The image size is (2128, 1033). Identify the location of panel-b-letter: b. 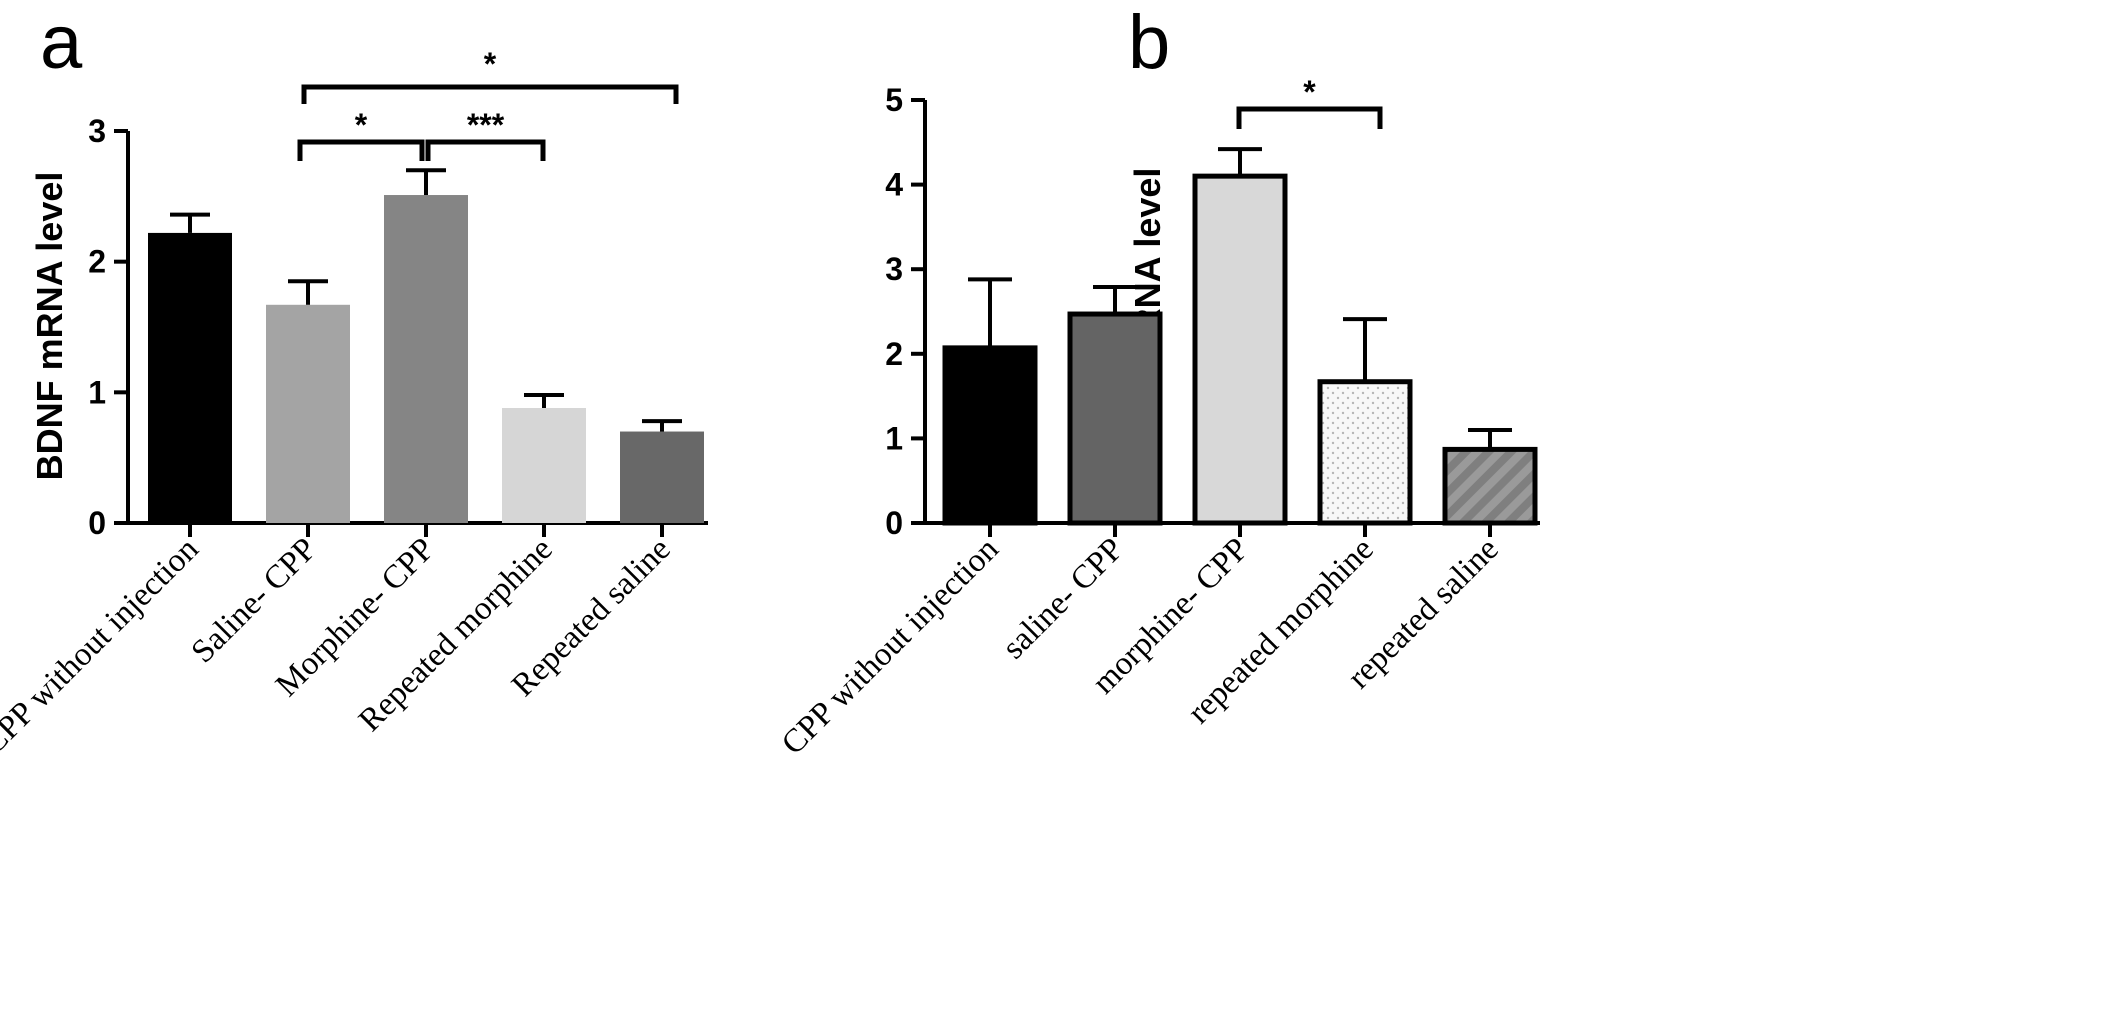
(1149, 42).